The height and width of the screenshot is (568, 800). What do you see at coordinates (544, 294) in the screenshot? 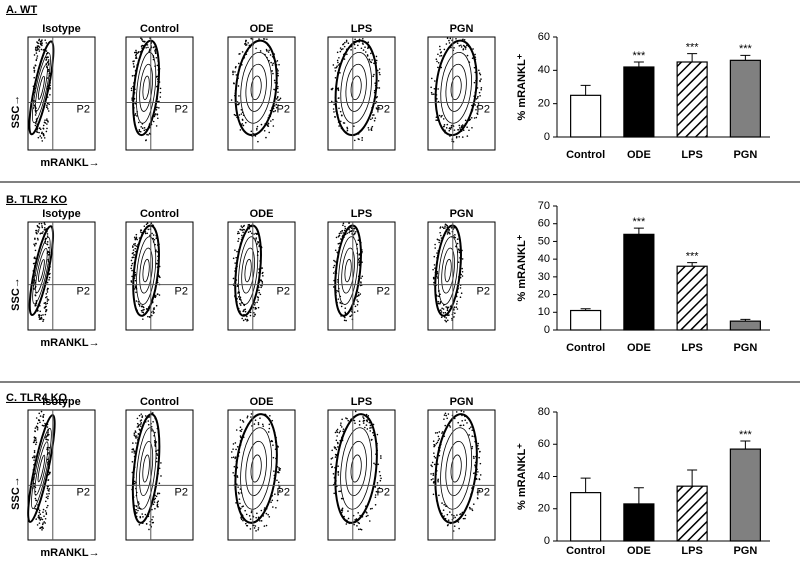
I see `y-tick-label: 20` at bounding box center [544, 294].